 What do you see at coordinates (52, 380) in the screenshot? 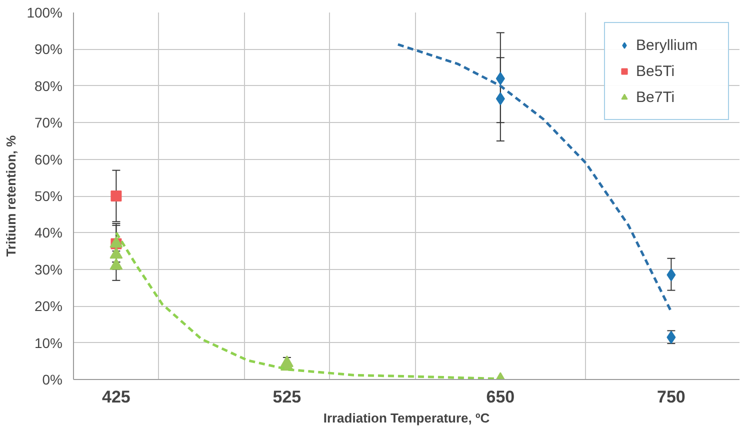
I see `y-tick-label: 0%` at bounding box center [52, 380].